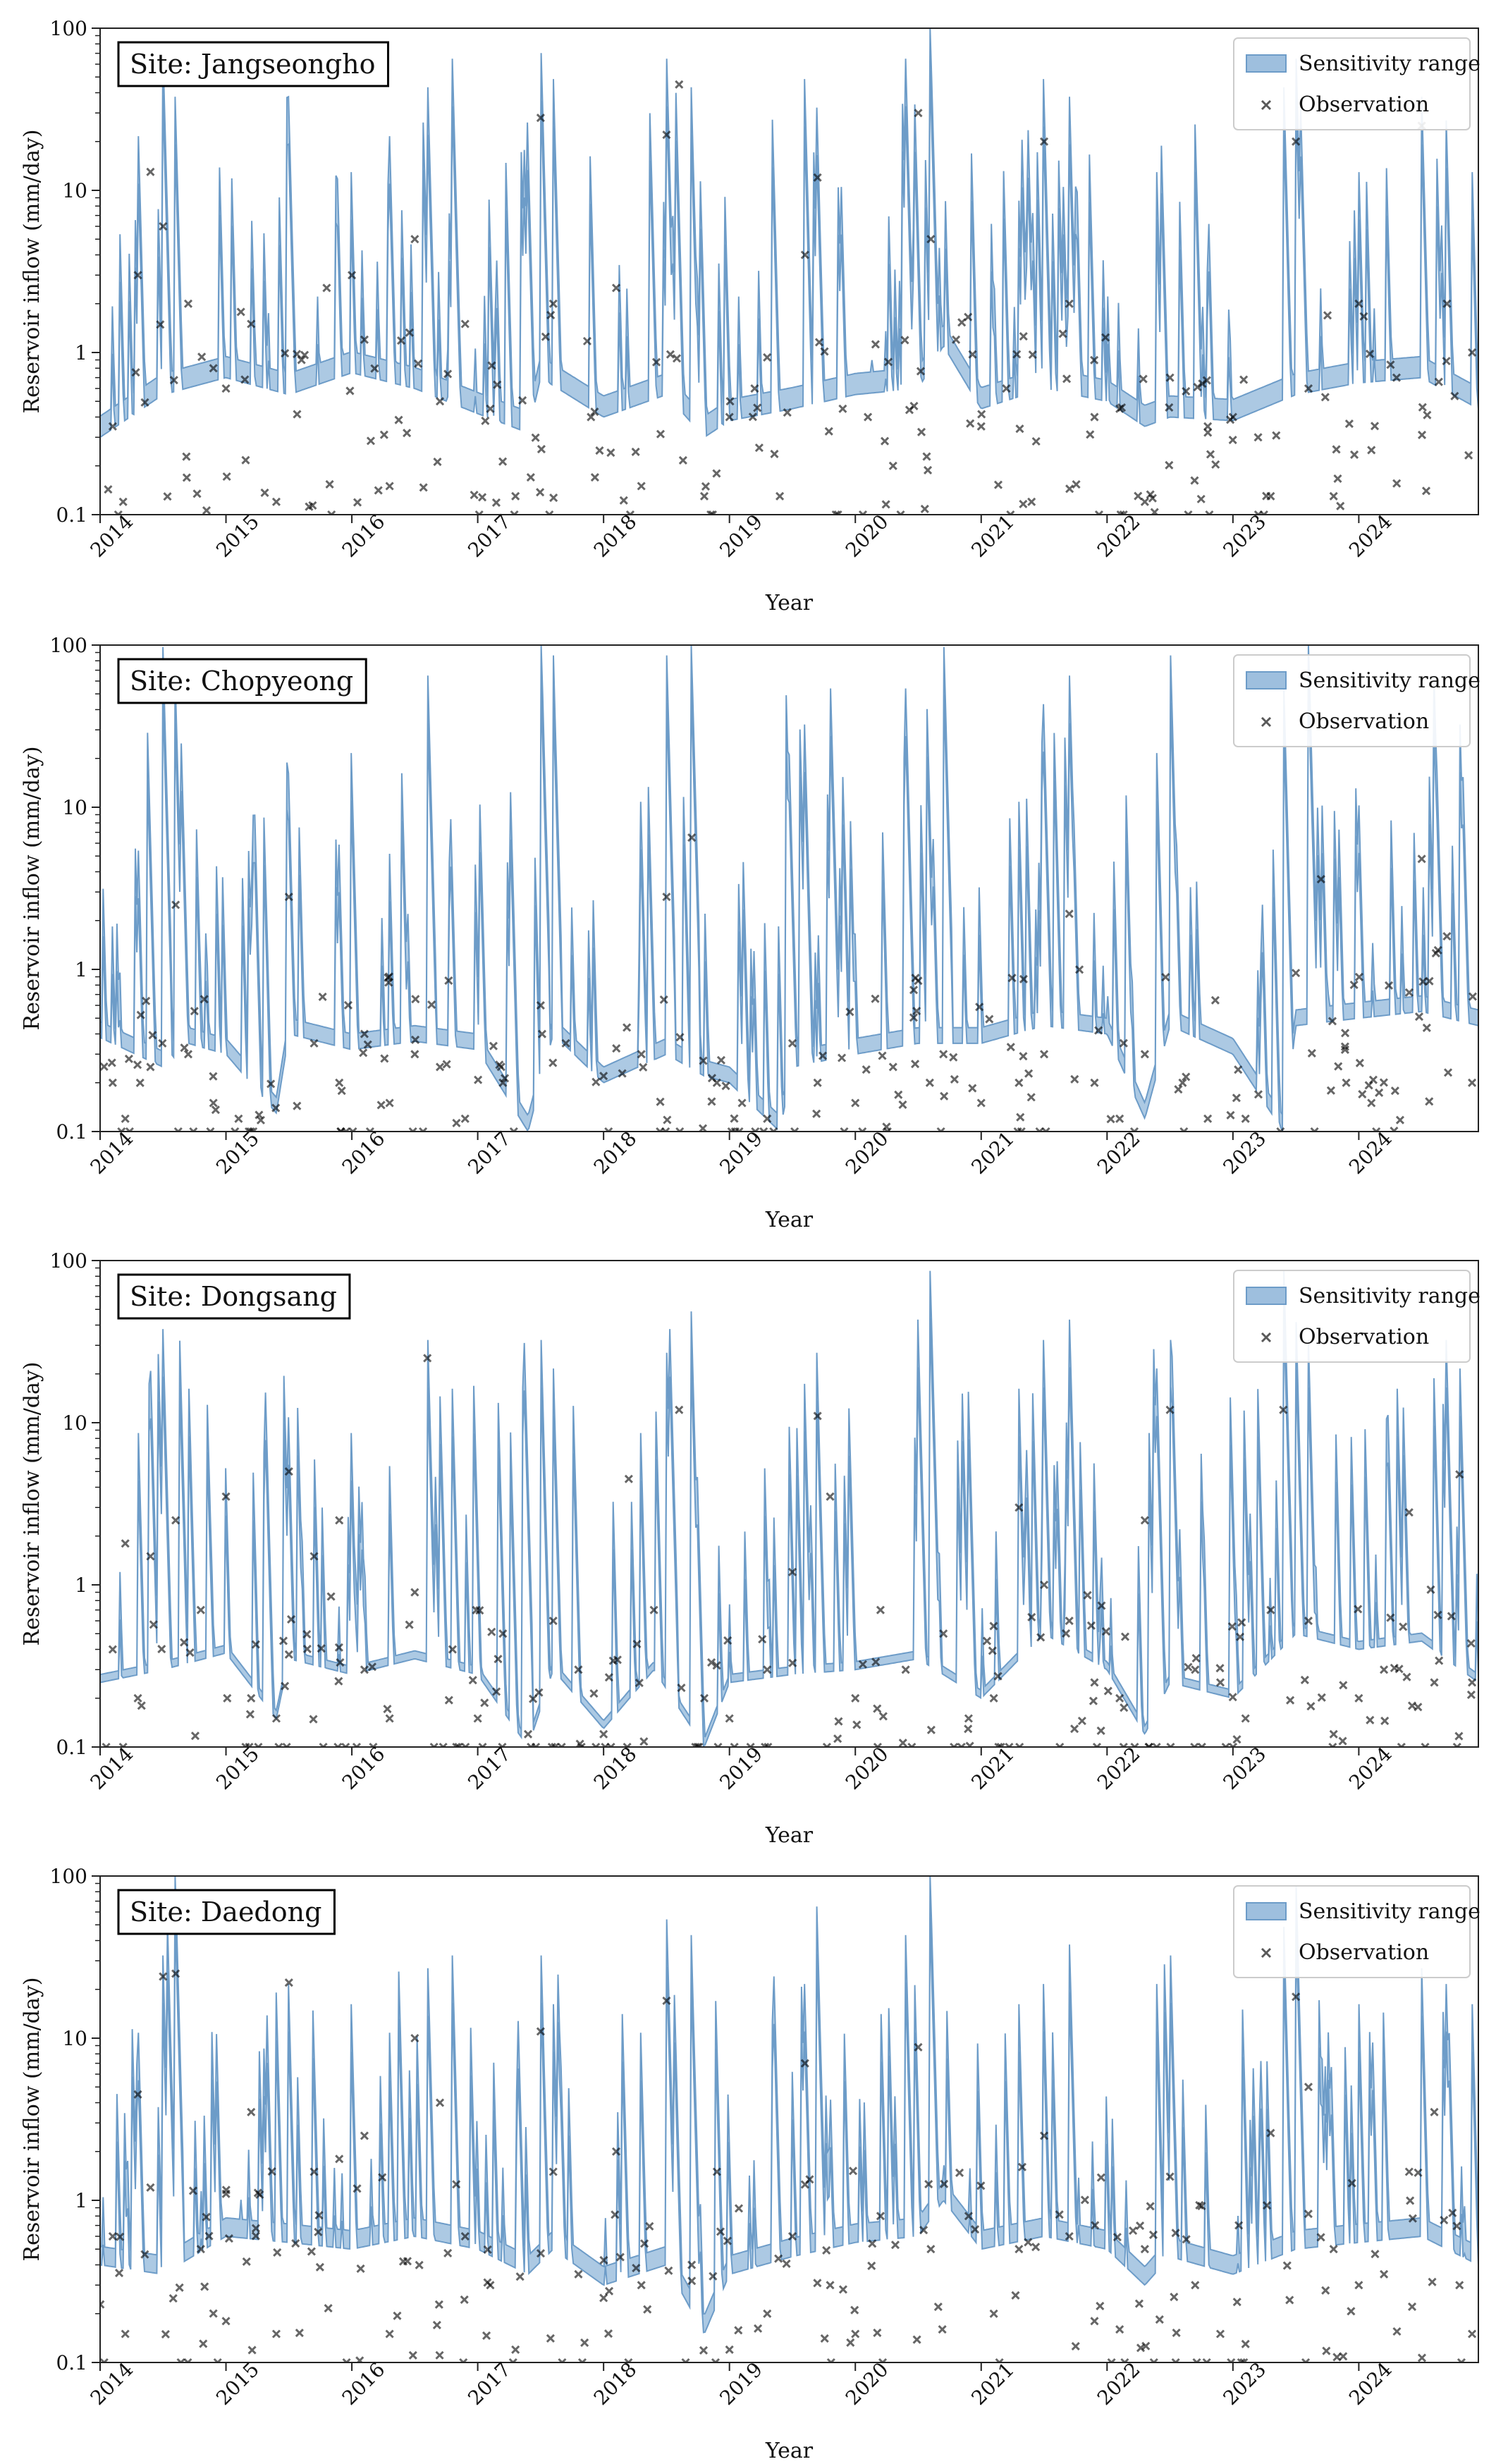 This screenshot has height=2464, width=1496. I want to click on site-label-text: Site: Dongsang, so click(233, 1296).